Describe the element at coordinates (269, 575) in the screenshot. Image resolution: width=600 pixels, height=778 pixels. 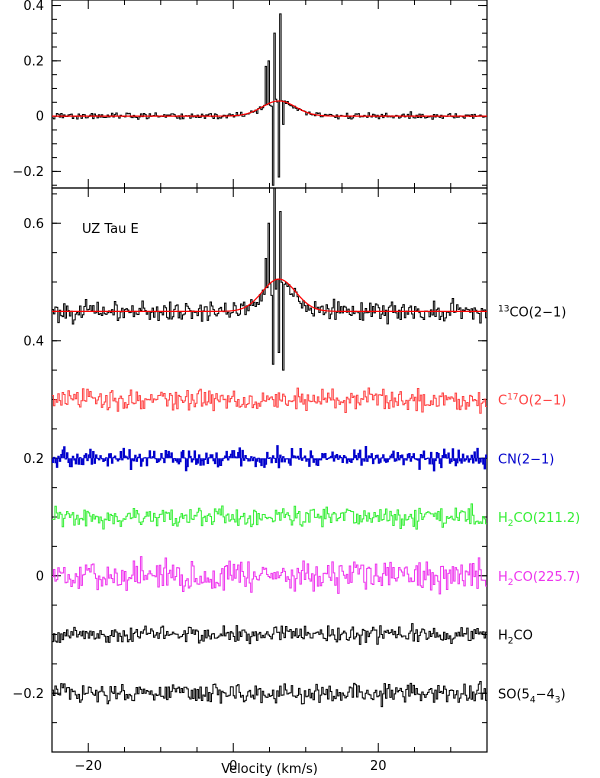
I see `series-4-line` at that location.